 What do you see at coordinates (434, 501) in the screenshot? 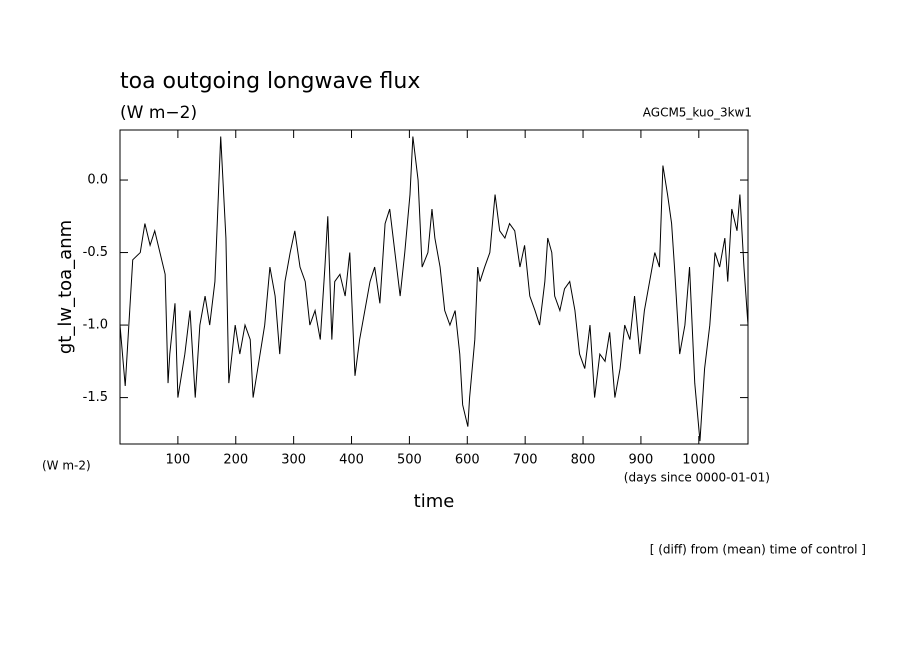
I see `x-axis-label: time` at bounding box center [434, 501].